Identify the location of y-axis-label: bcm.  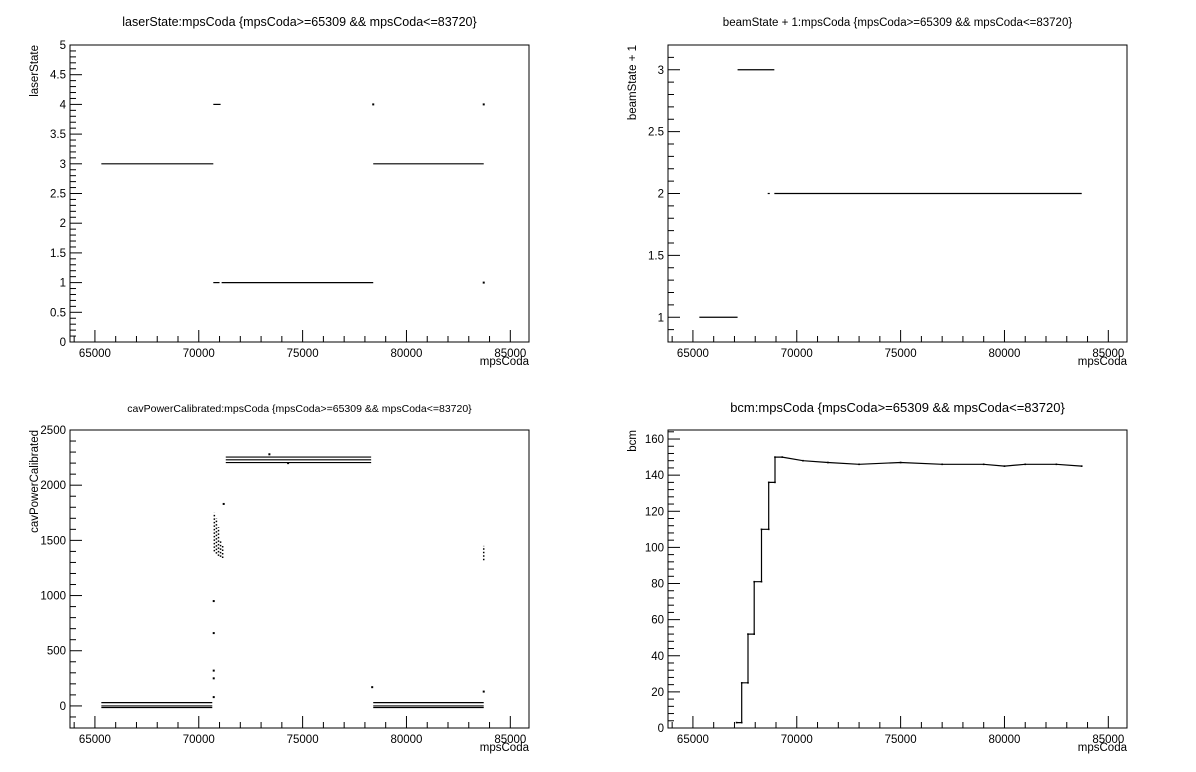
(633, 441).